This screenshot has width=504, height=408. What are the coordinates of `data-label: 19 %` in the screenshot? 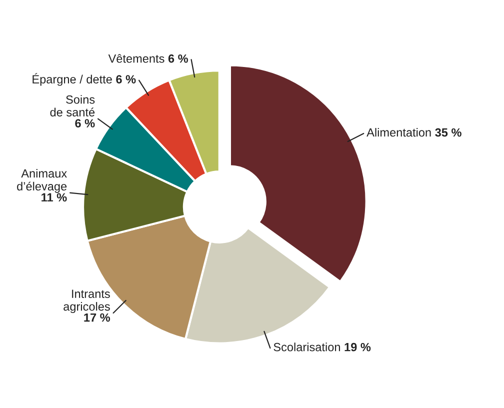 It's located at (357, 347).